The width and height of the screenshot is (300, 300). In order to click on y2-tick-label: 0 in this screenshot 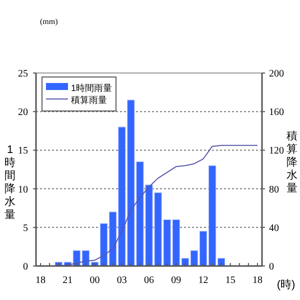, I will do `click(271, 267)`.